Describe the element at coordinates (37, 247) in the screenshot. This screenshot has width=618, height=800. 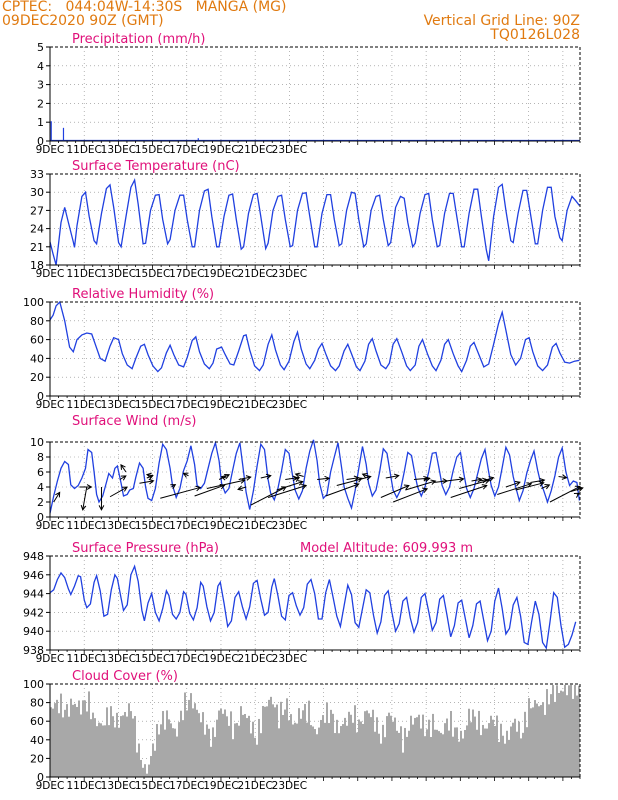
I see `y-tick-label: 21` at that location.